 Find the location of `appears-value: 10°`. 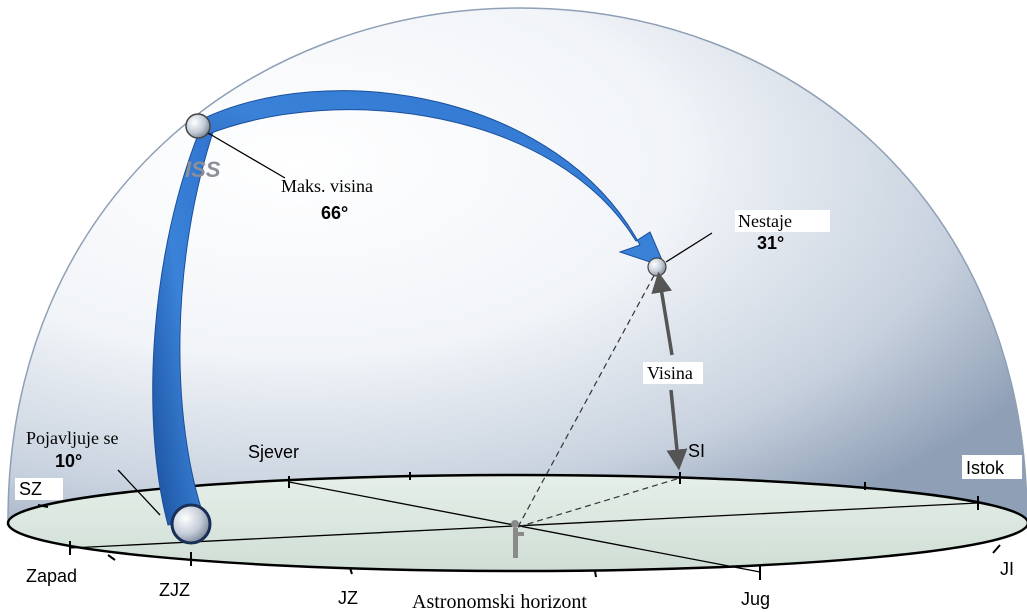

appears-value: 10° is located at coordinates (68, 461).